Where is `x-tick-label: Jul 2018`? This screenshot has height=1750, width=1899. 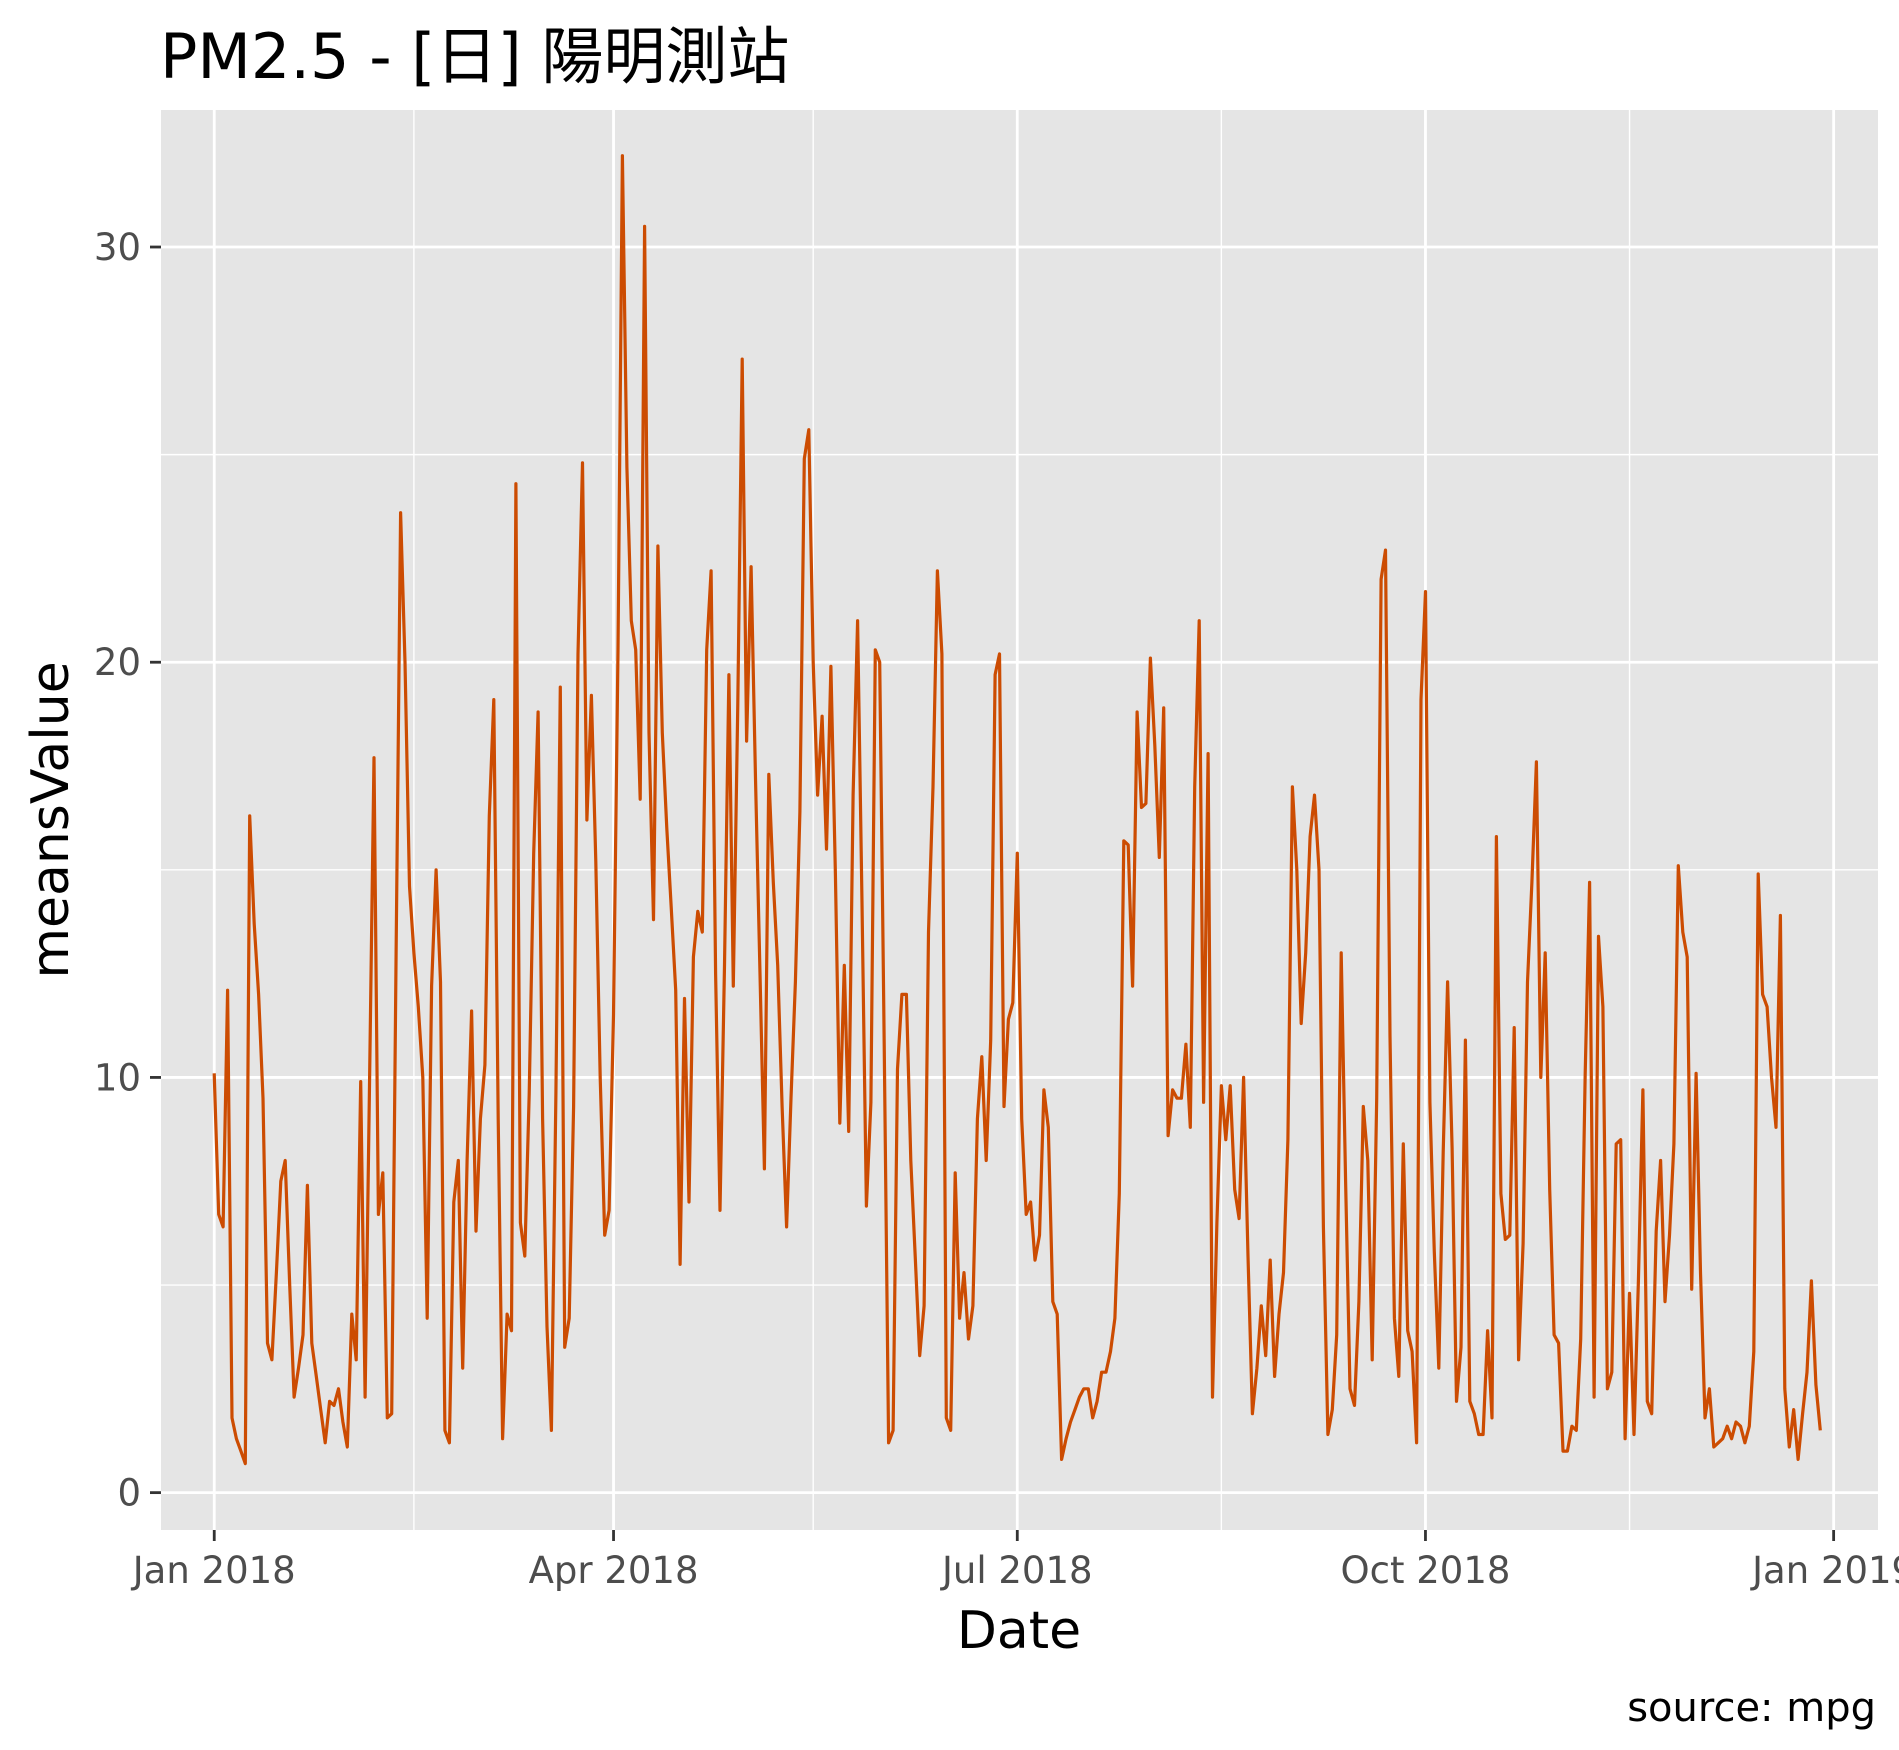 x-tick-label: Jul 2018 is located at coordinates (1016, 1570).